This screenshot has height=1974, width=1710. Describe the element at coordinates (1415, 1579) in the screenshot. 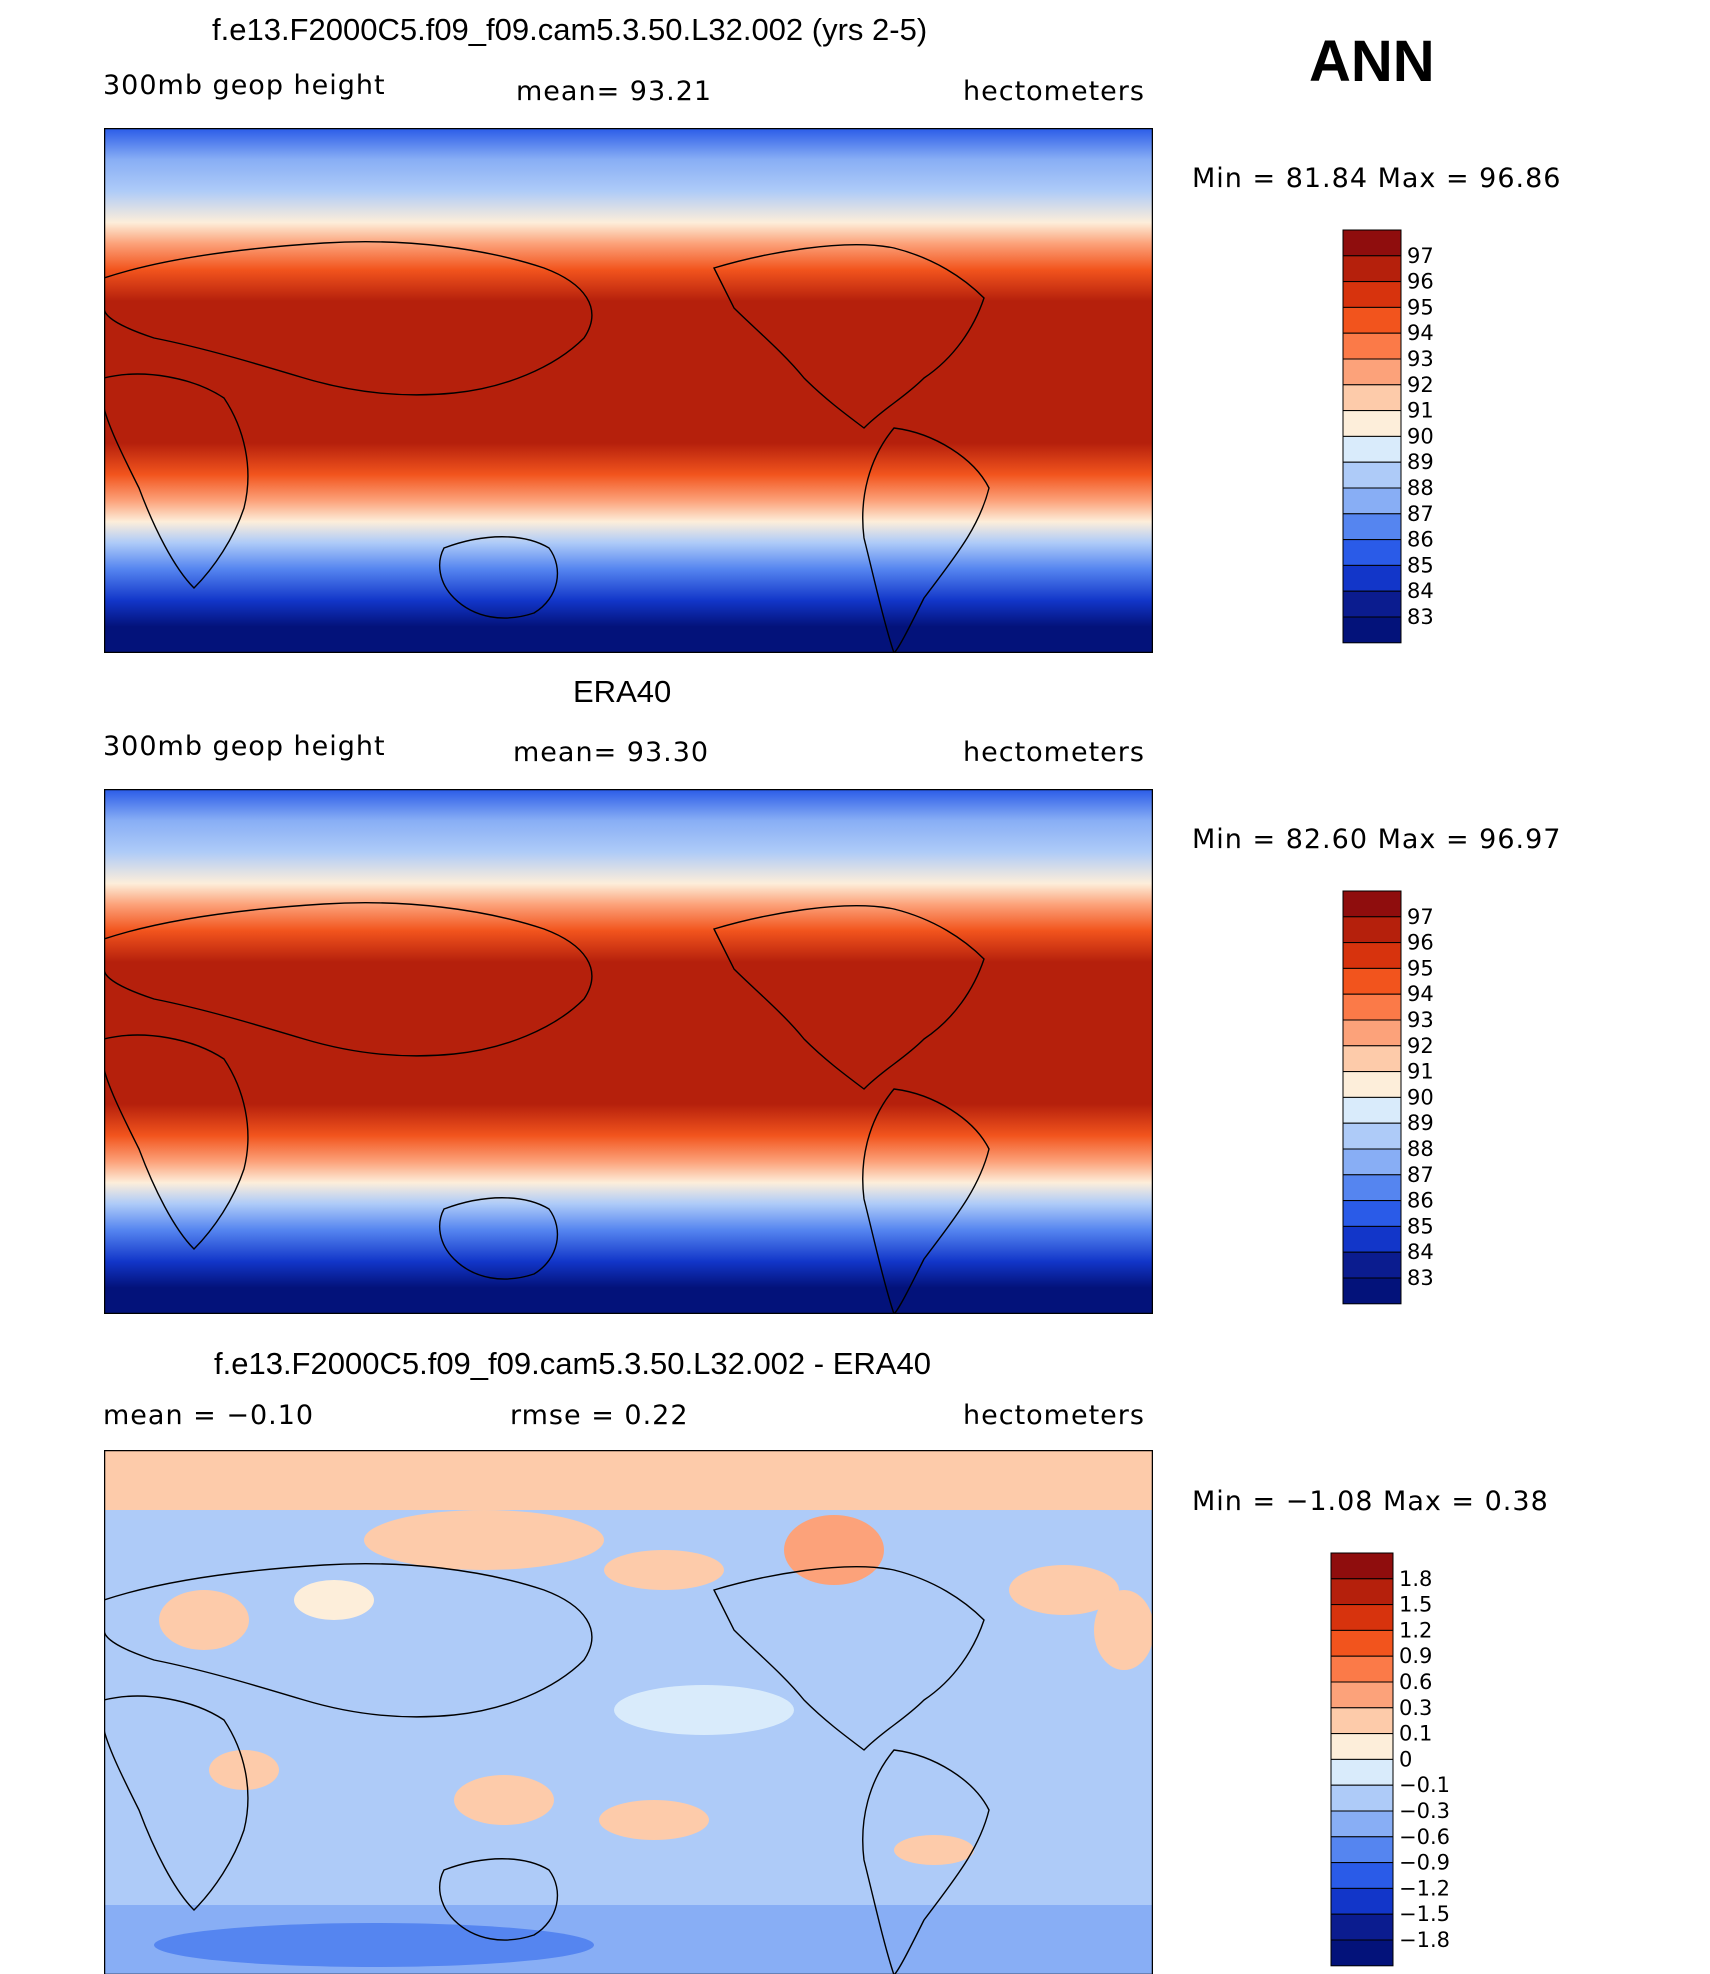

I see `colorbar-tick-label: 1.8` at that location.